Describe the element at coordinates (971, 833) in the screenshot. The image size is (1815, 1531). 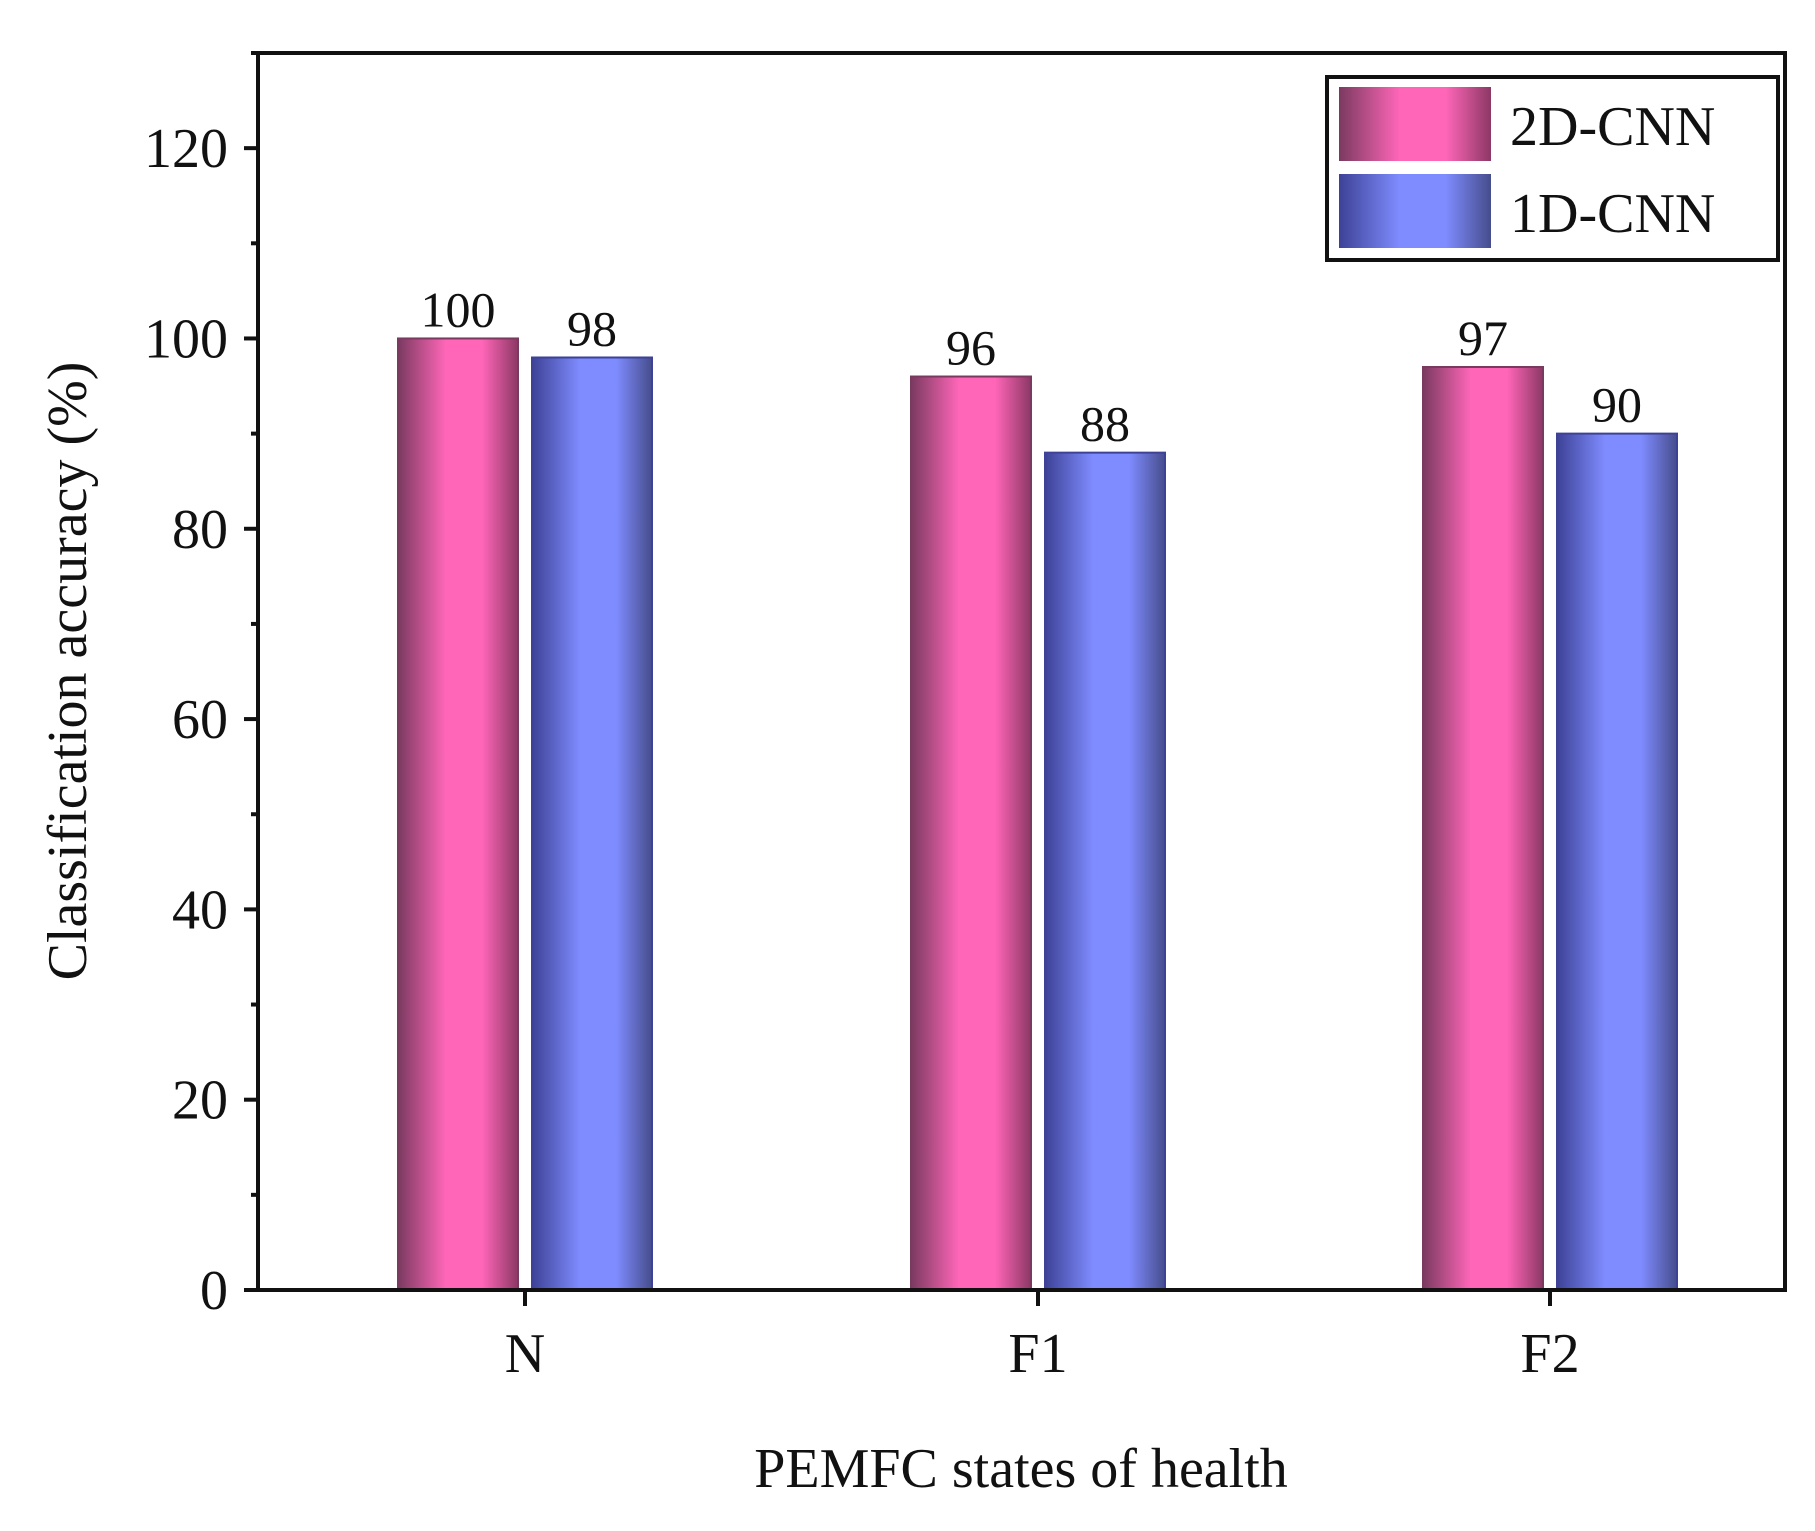
I see `bar-2d-cnn-f1` at that location.